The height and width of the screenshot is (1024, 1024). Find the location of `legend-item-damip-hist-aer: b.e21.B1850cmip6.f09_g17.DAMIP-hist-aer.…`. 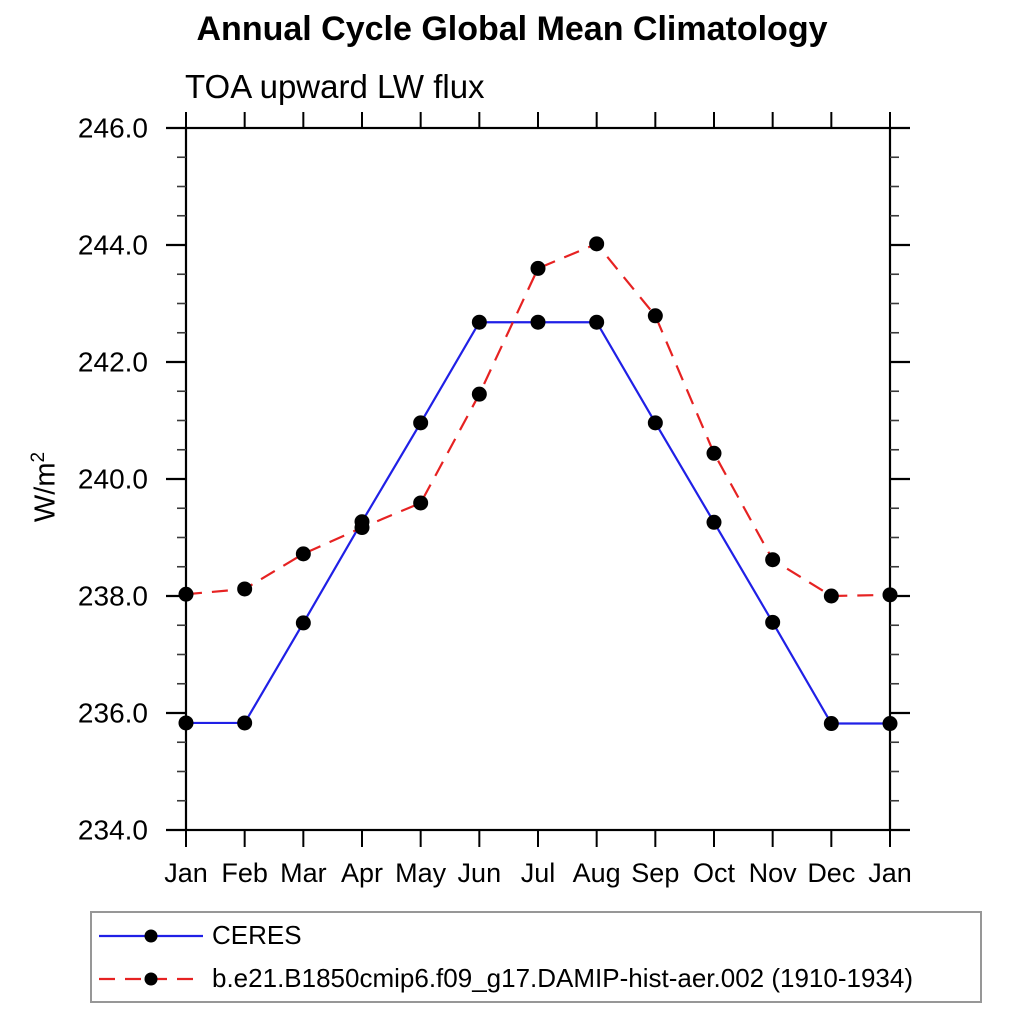

legend-item-damip-hist-aer: b.e21.B1850cmip6.f09_g17.DAMIP-hist-aer.… is located at coordinates (538, 978).